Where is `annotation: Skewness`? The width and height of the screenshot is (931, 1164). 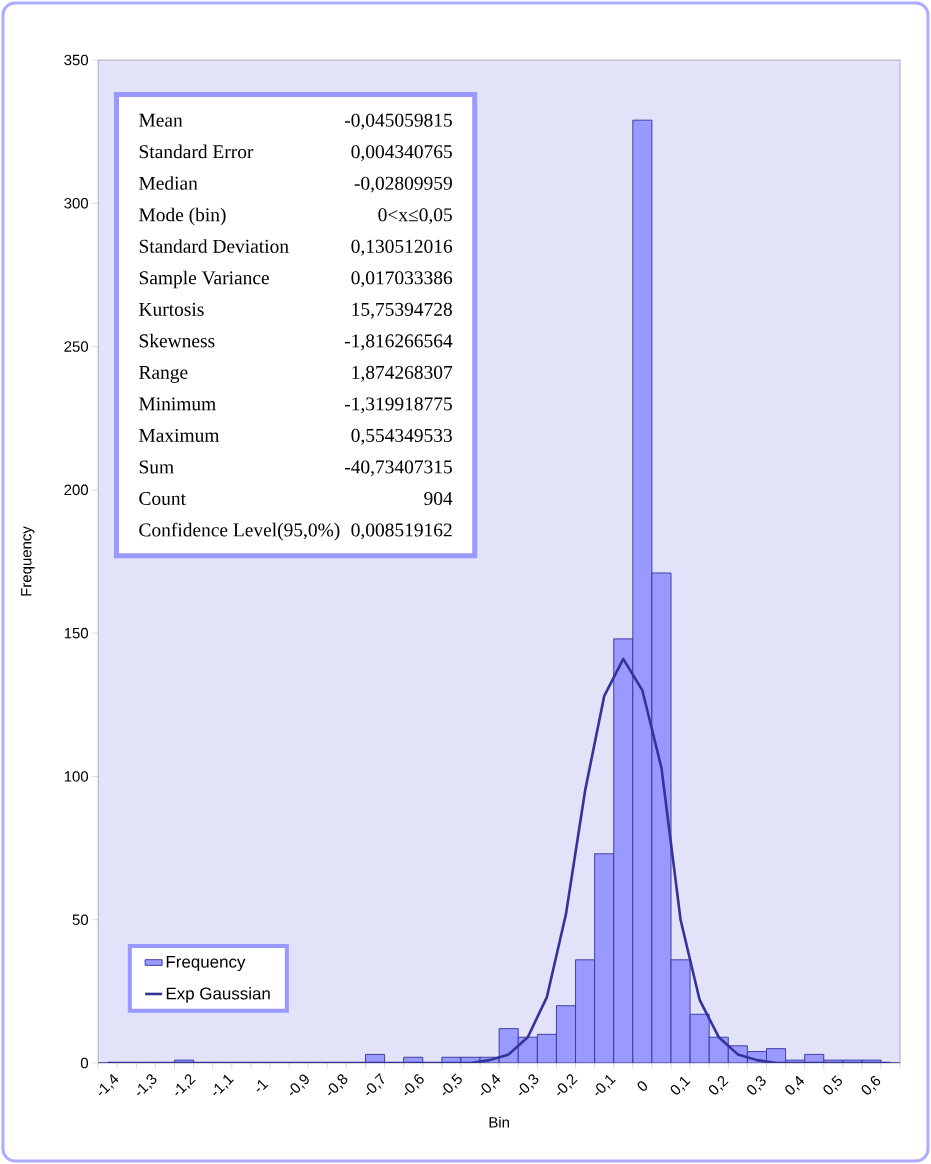 annotation: Skewness is located at coordinates (177, 340).